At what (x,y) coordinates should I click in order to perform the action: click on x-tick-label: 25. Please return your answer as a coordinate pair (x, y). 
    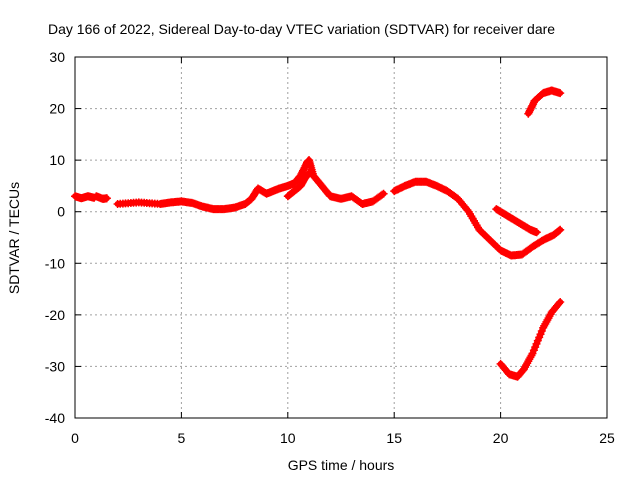
    Looking at the image, I should click on (607, 438).